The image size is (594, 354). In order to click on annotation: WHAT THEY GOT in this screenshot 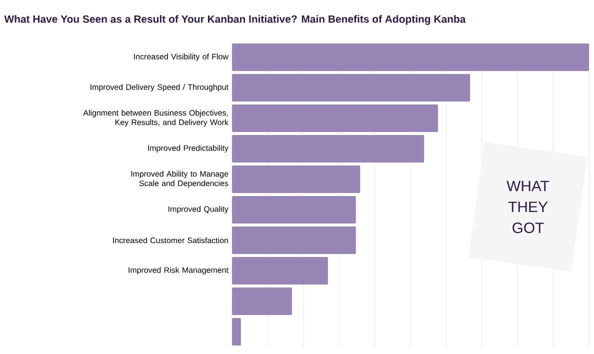, I will do `click(528, 207)`.